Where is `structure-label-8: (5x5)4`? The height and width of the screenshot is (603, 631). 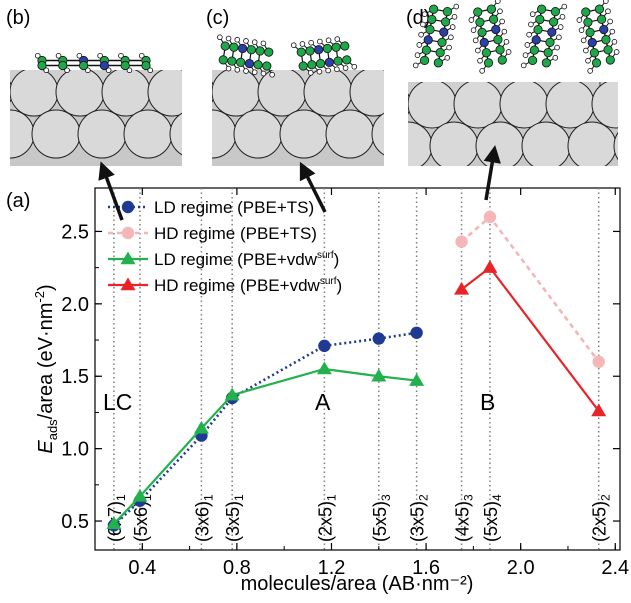
structure-label-8: (5x5)4 is located at coordinates (492, 518).